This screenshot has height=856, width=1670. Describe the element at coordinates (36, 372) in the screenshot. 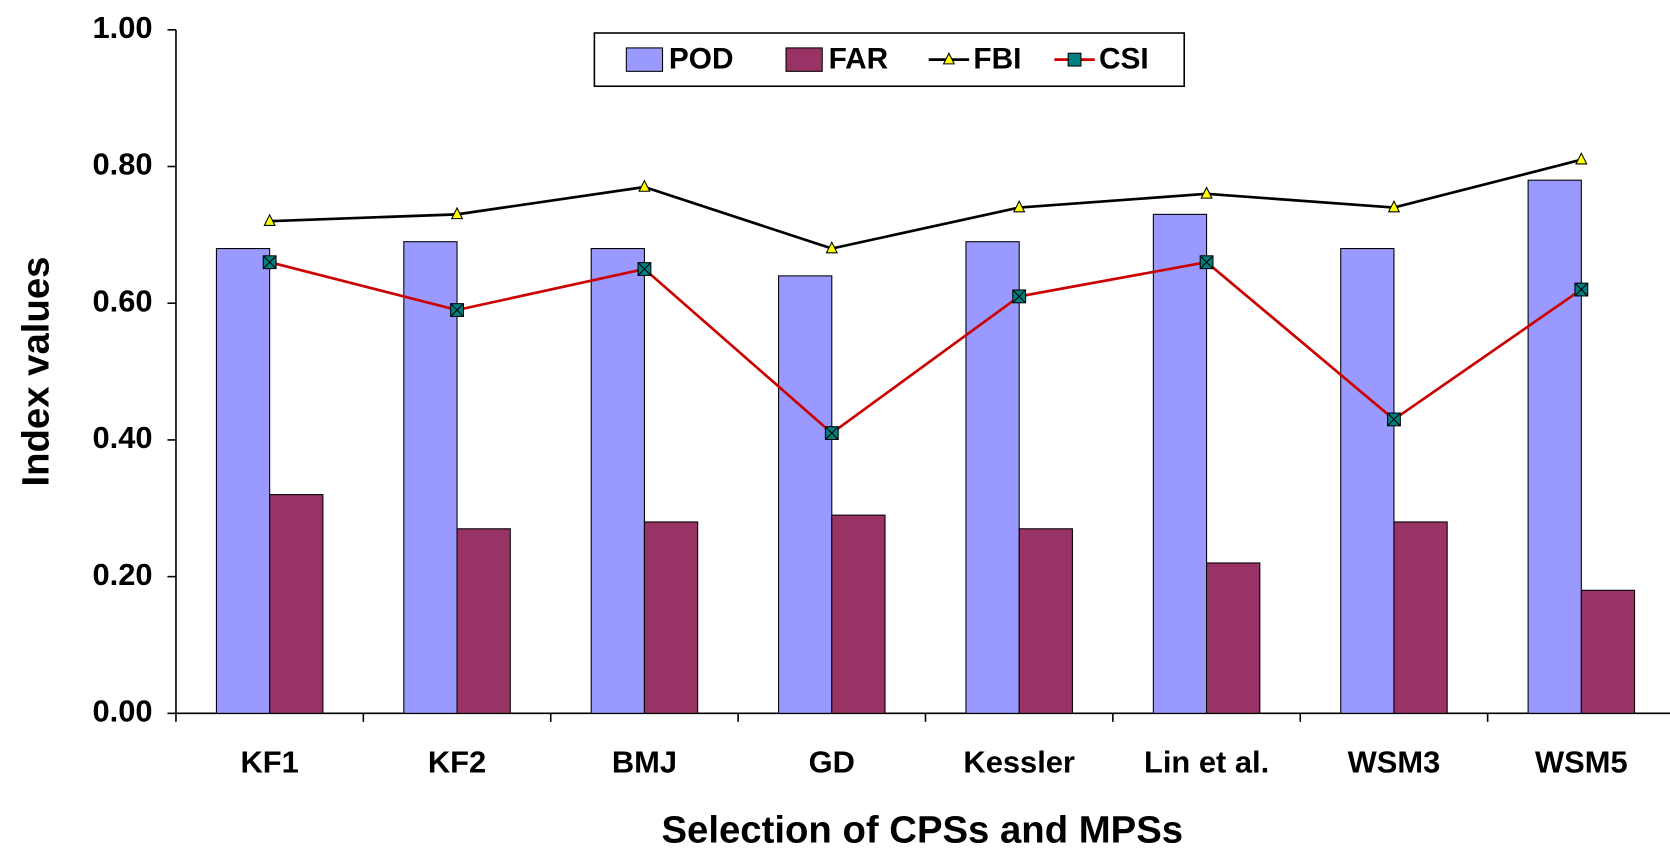

I see `y-axis-title: Index values` at that location.